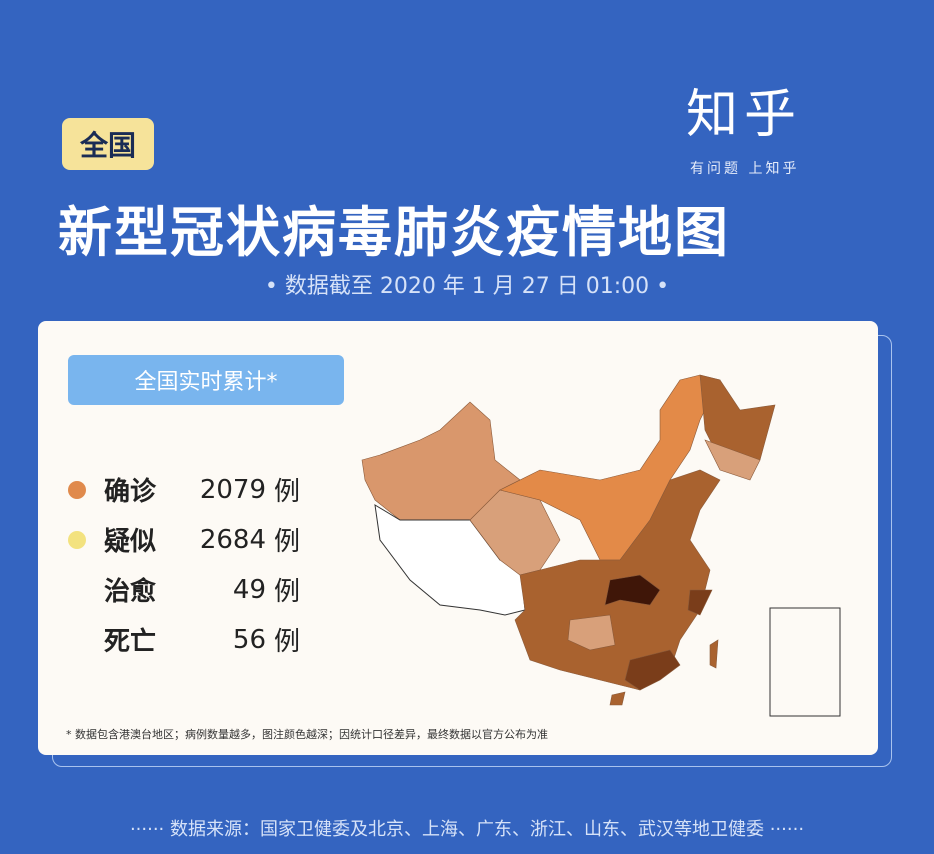 The width and height of the screenshot is (934, 854). I want to click on region-hainan, so click(617, 698).